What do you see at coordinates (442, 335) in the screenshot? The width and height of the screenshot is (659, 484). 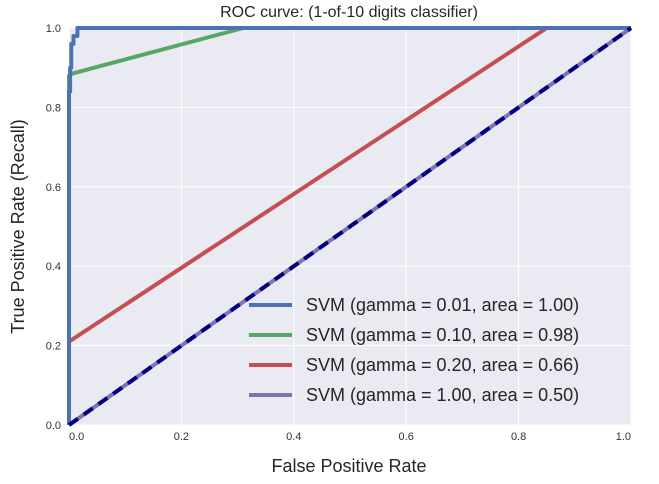 I see `legend-label-1: SVM (gamma = 0.10, area = 0.98)` at bounding box center [442, 335].